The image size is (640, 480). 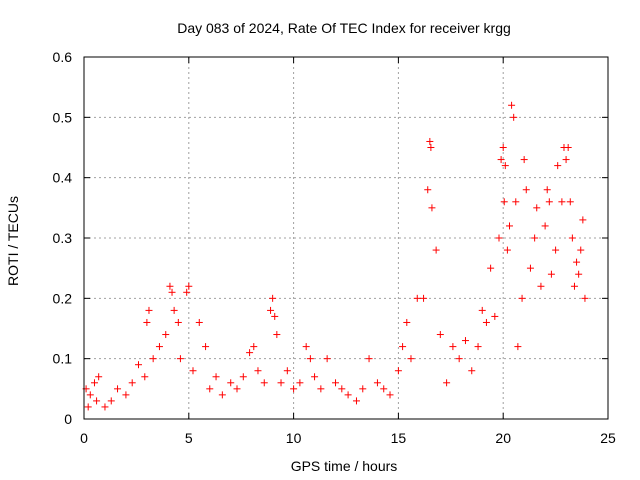 I want to click on y-tick-label: 0.6, so click(x=63, y=57).